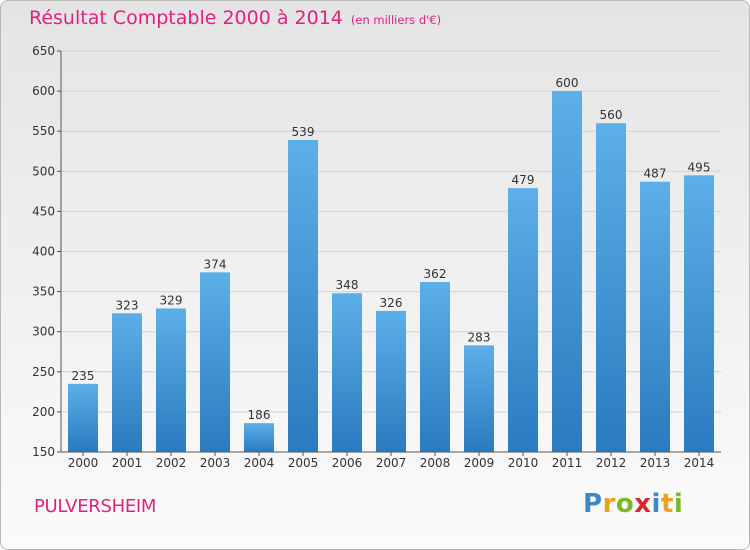  Describe the element at coordinates (523, 180) in the screenshot. I see `bar-value-label: 479` at that location.